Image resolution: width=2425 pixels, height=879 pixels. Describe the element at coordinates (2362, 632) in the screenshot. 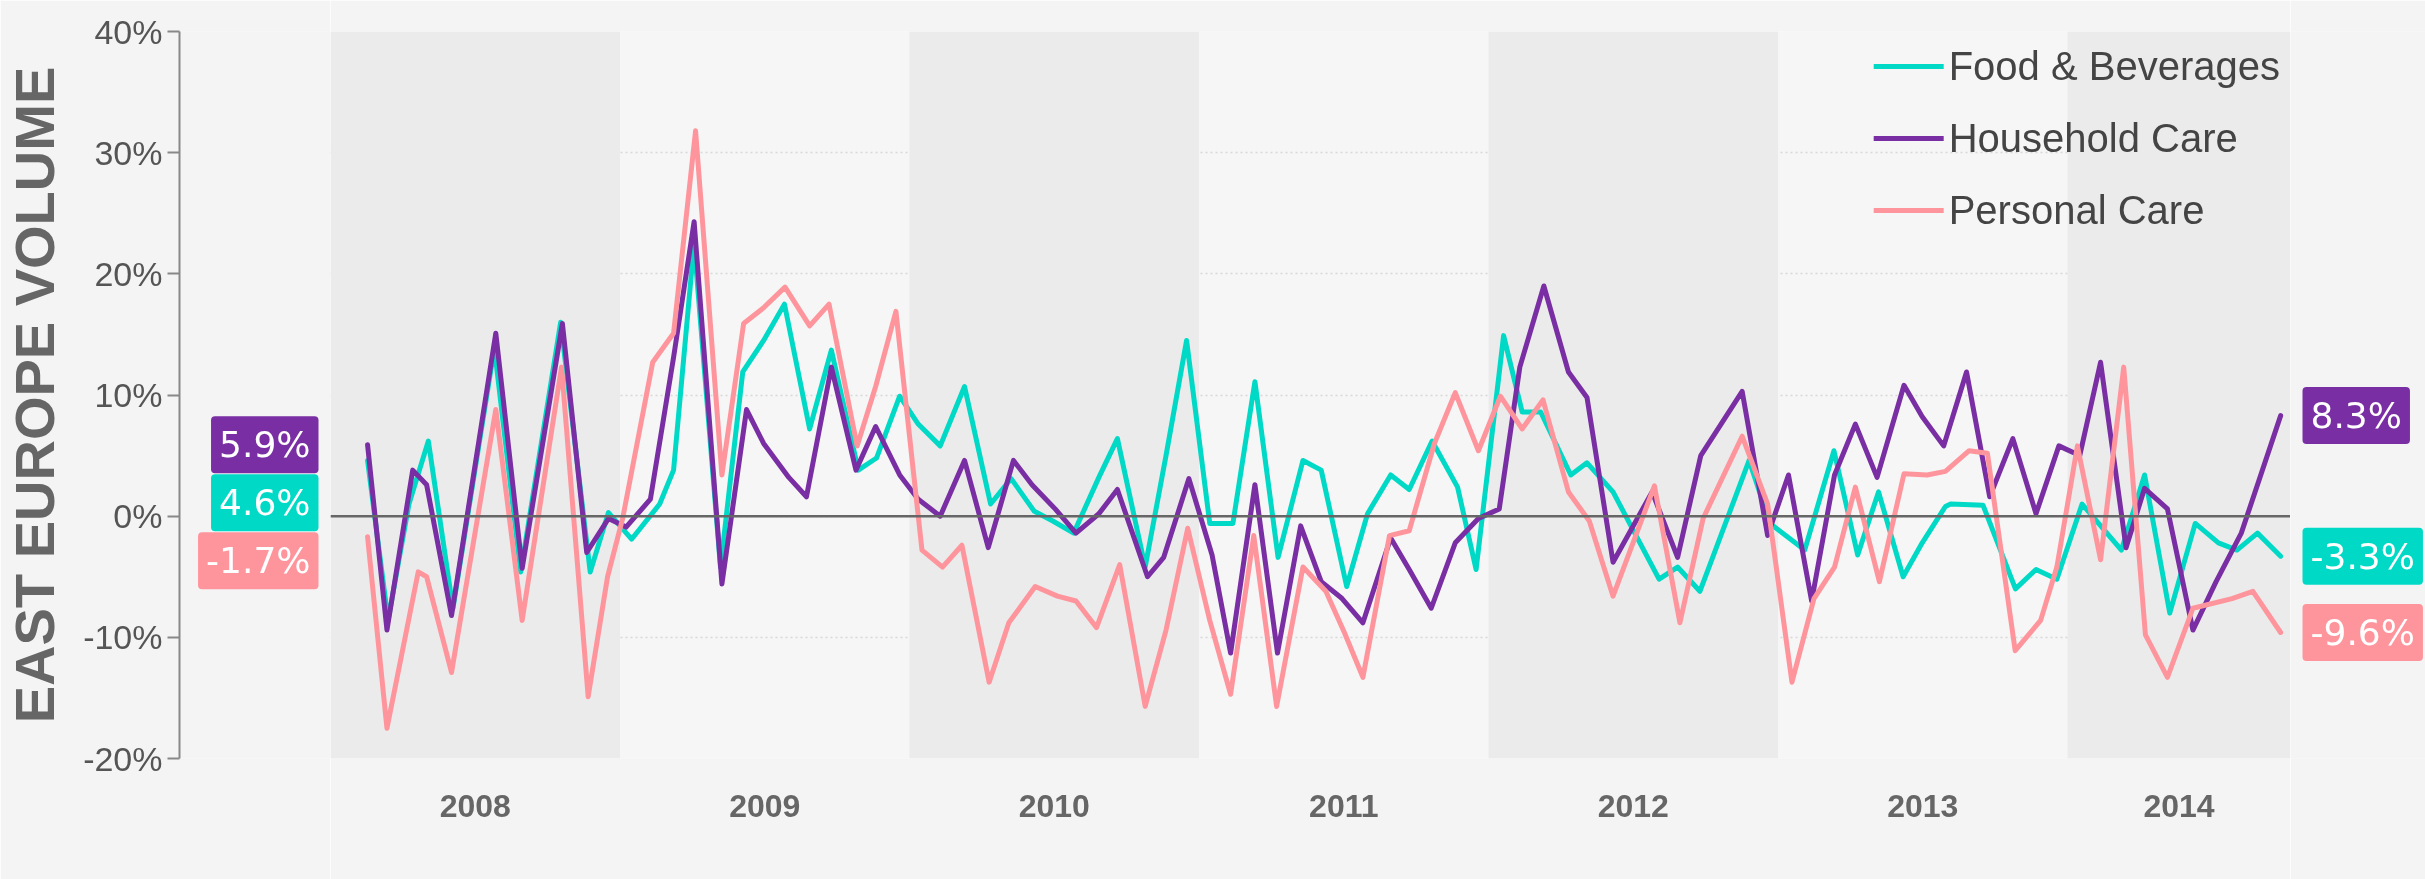

I see `data-label: -9.6%` at that location.